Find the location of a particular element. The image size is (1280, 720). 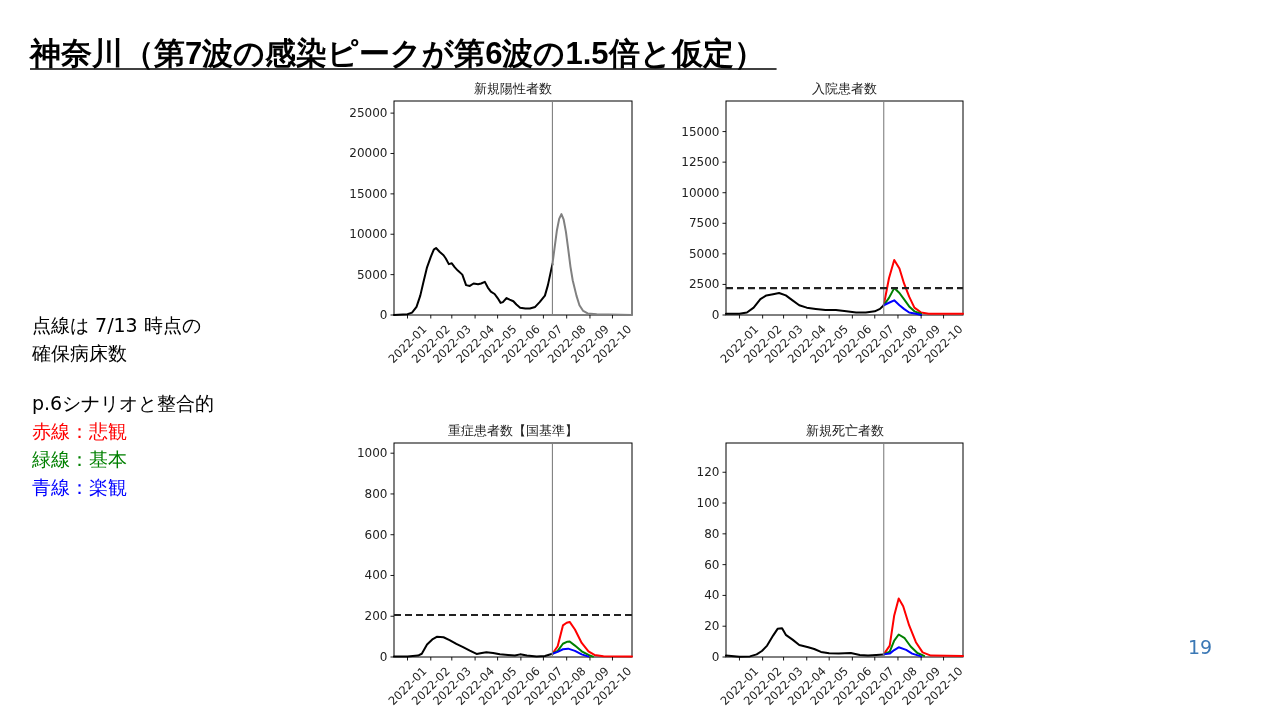

annotation: 19 is located at coordinates (1200, 647).